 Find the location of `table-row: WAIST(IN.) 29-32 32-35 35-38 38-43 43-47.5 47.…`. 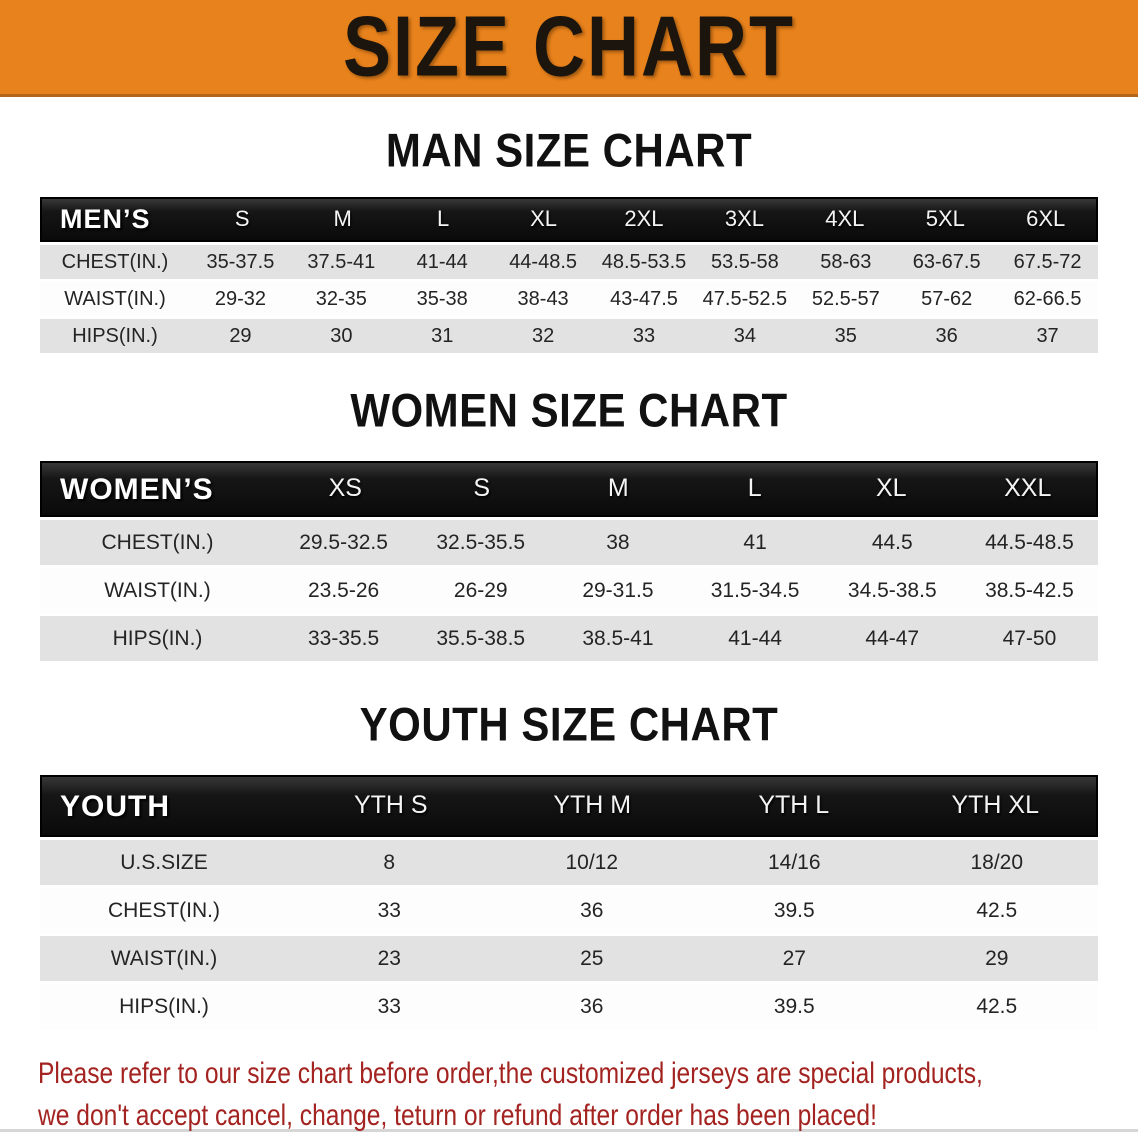

table-row: WAIST(IN.) 29-32 32-35 35-38 38-43 43-47.5 47.… is located at coordinates (569, 299).